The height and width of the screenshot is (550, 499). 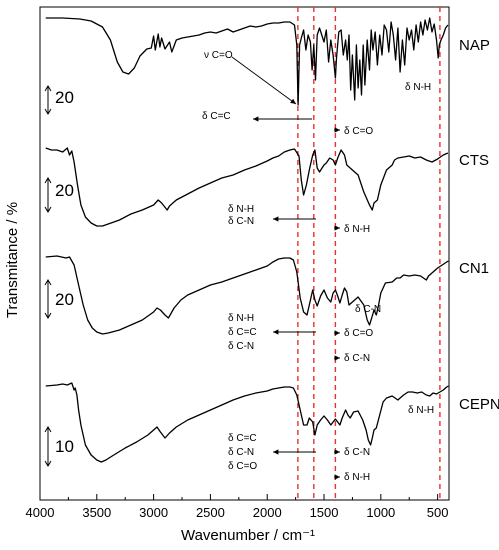 I want to click on annotation-10: δ C=O, so click(x=358, y=333).